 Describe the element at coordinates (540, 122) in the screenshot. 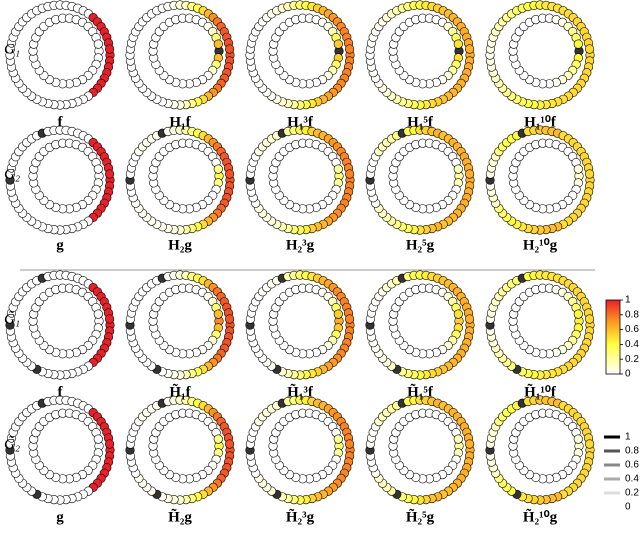

I see `panel-label: H₁¹⁰f` at that location.